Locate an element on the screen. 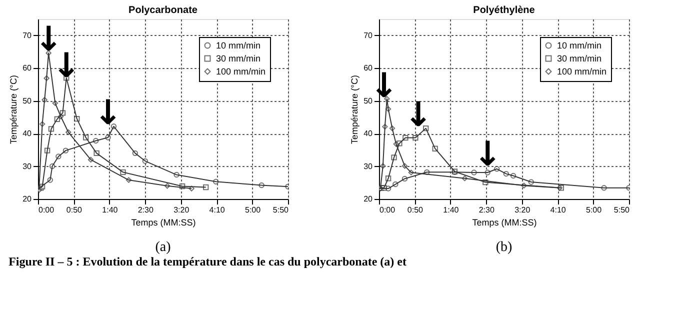 This screenshot has width=691, height=324. text: (b) is located at coordinates (504, 247).